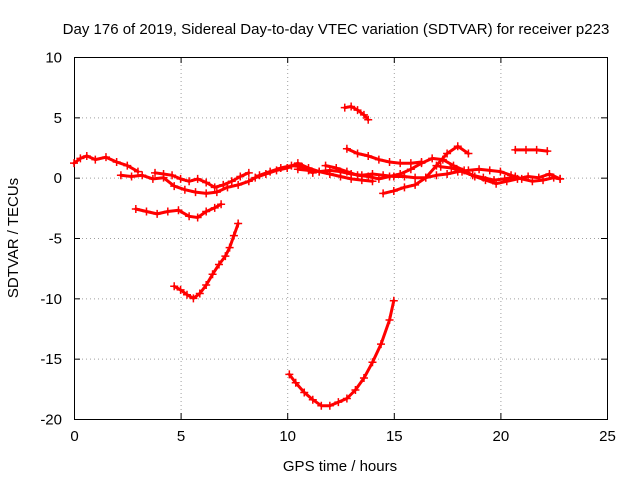  What do you see at coordinates (181, 436) in the screenshot?
I see `x-tick-label: 5` at bounding box center [181, 436].